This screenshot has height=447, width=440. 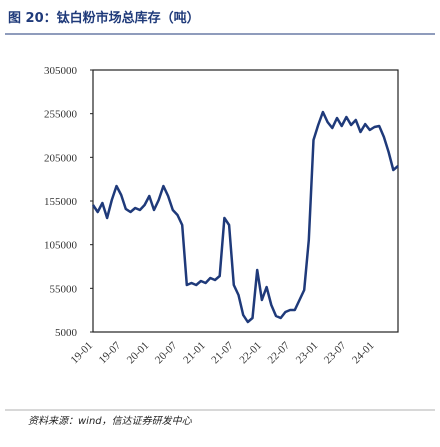 What do you see at coordinates (61, 202) in the screenshot?
I see `y-tick-label: 155000` at bounding box center [61, 202].